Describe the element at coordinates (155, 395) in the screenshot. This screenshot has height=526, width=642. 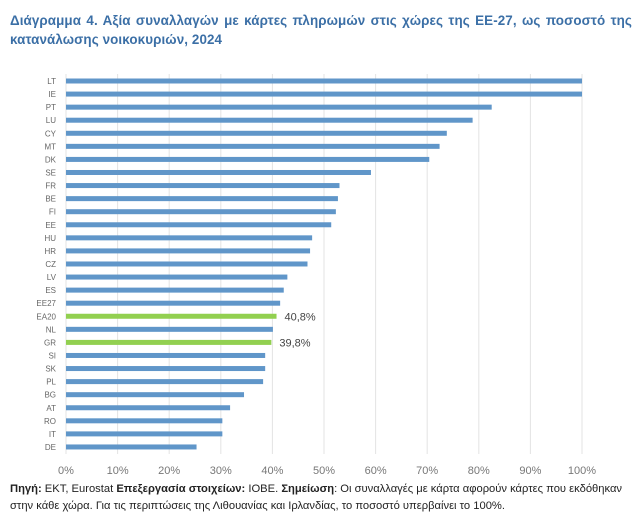
I see `bar-bg` at that location.